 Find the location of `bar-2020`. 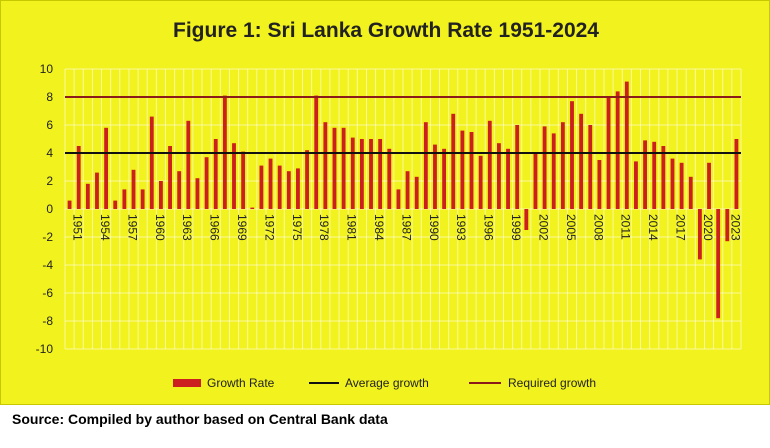

bar-2020 is located at coordinates (699, 234).